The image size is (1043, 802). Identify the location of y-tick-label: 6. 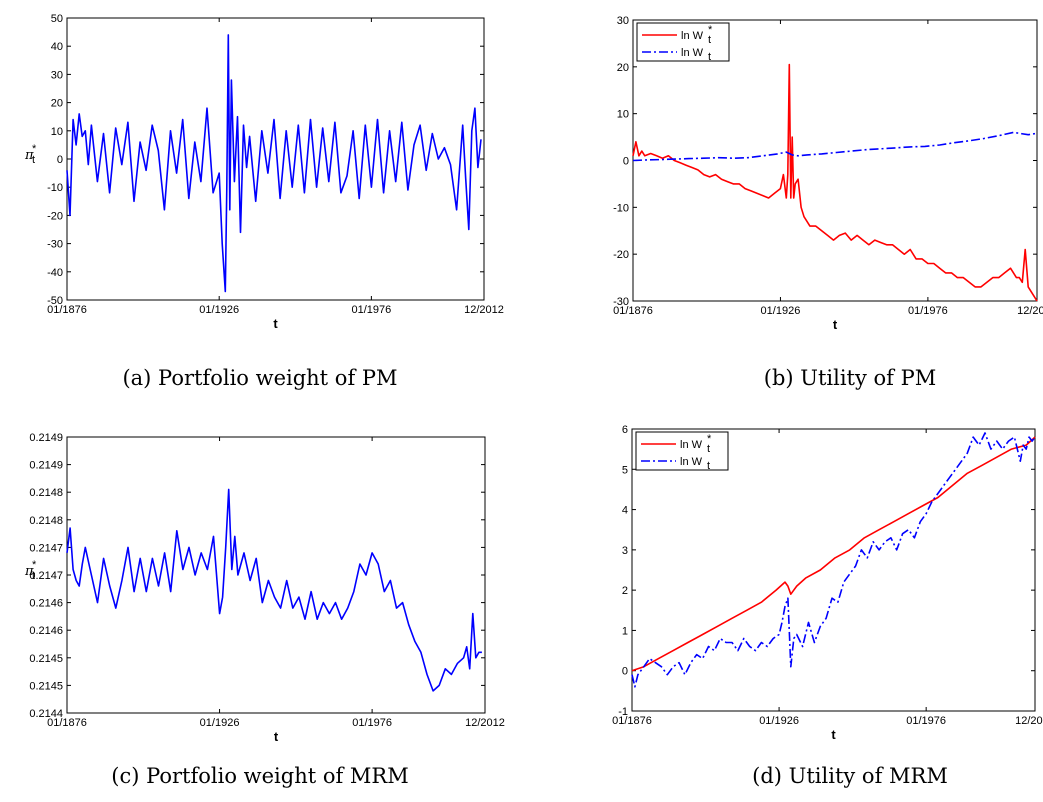
(625, 430).